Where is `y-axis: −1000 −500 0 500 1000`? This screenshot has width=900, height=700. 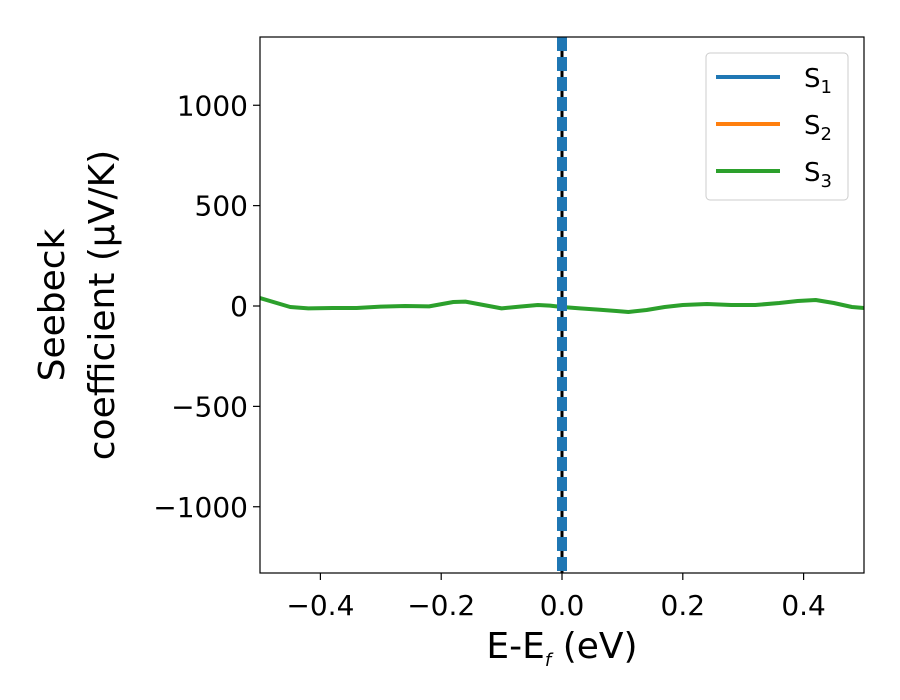 y-axis: −1000 −500 0 500 1000 is located at coordinates (206, 306).